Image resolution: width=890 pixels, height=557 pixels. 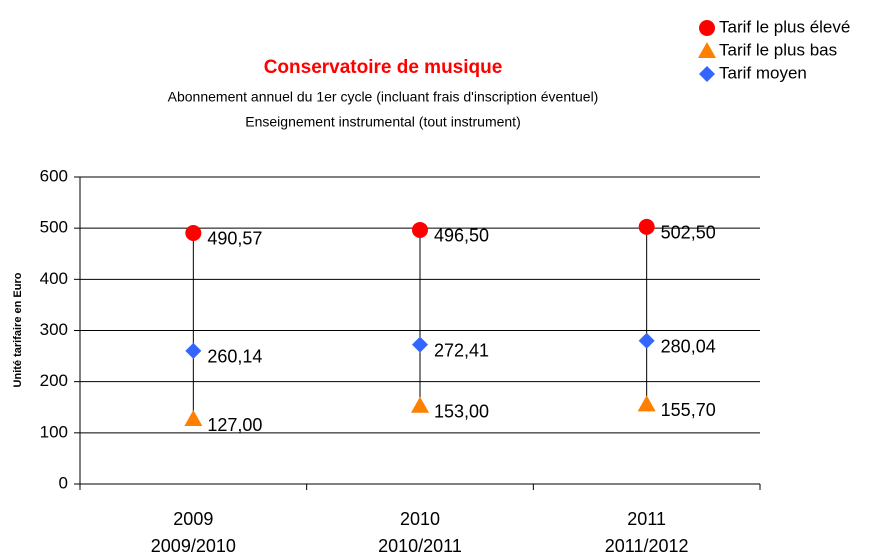 What do you see at coordinates (193, 519) in the screenshot?
I see `x-tick-label: 2009` at bounding box center [193, 519].